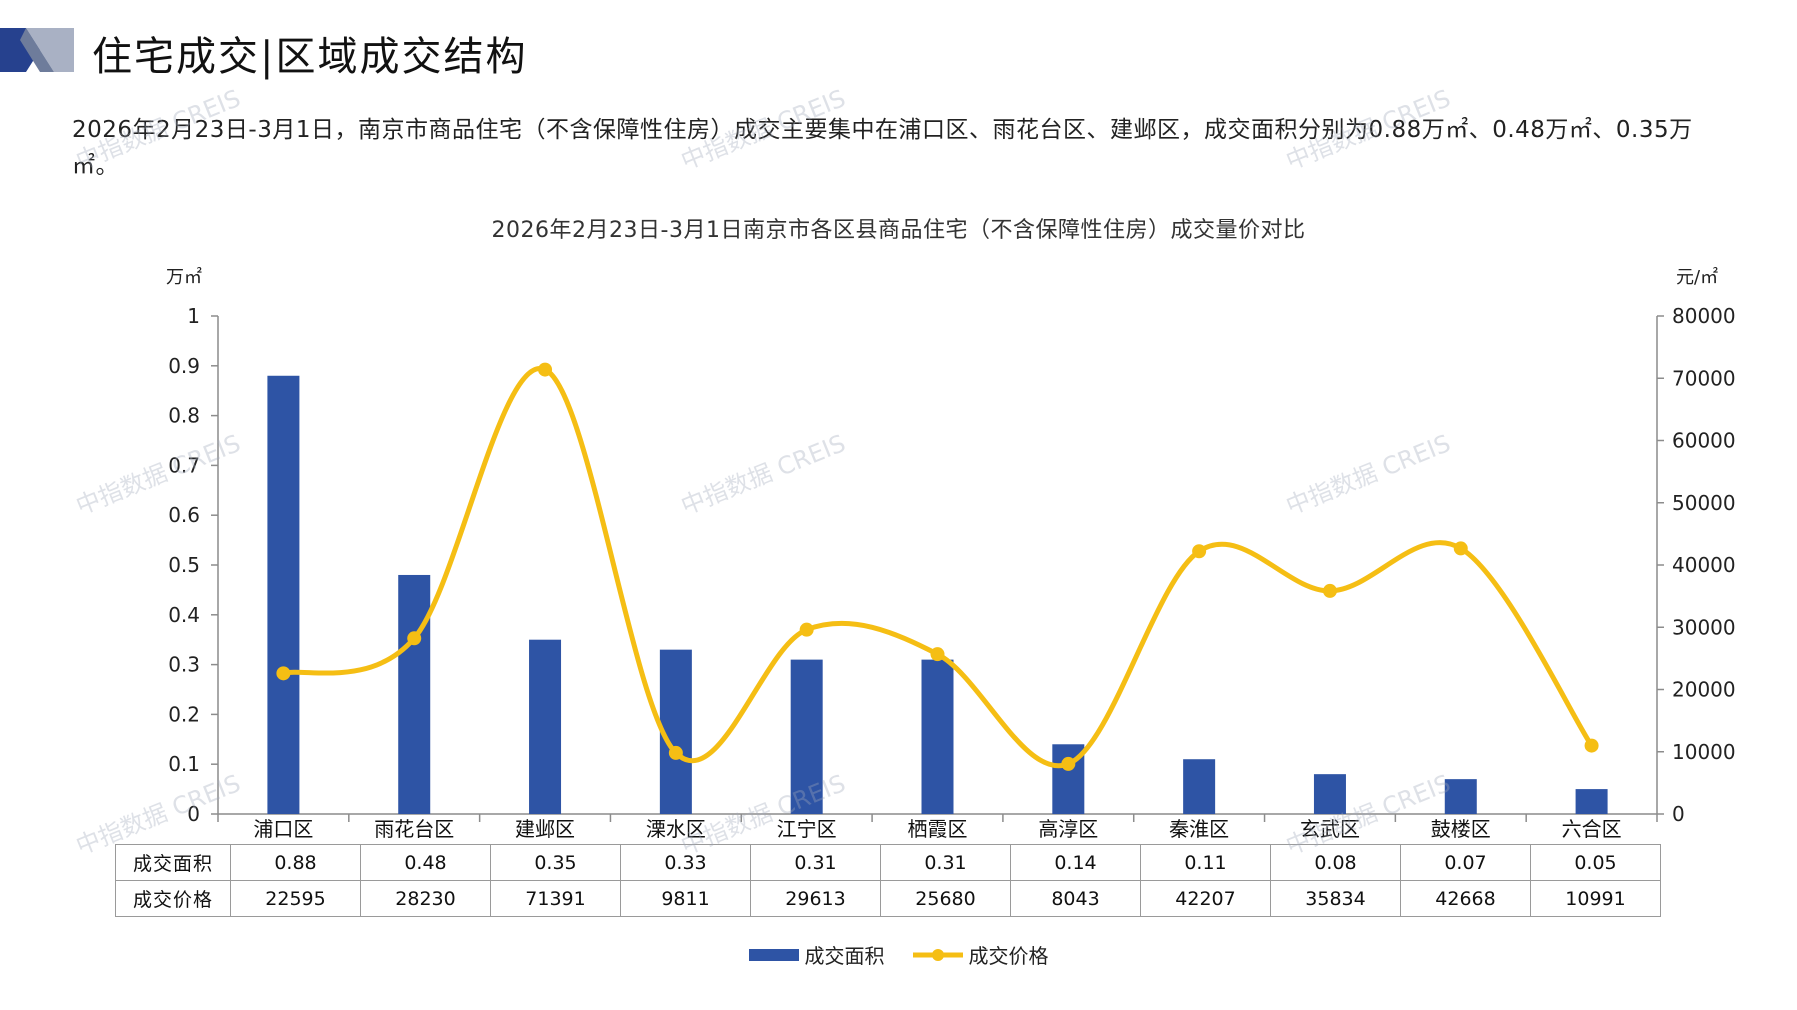 This screenshot has width=1797, height=1010. I want to click on table-cell: 0.11, so click(1205, 862).